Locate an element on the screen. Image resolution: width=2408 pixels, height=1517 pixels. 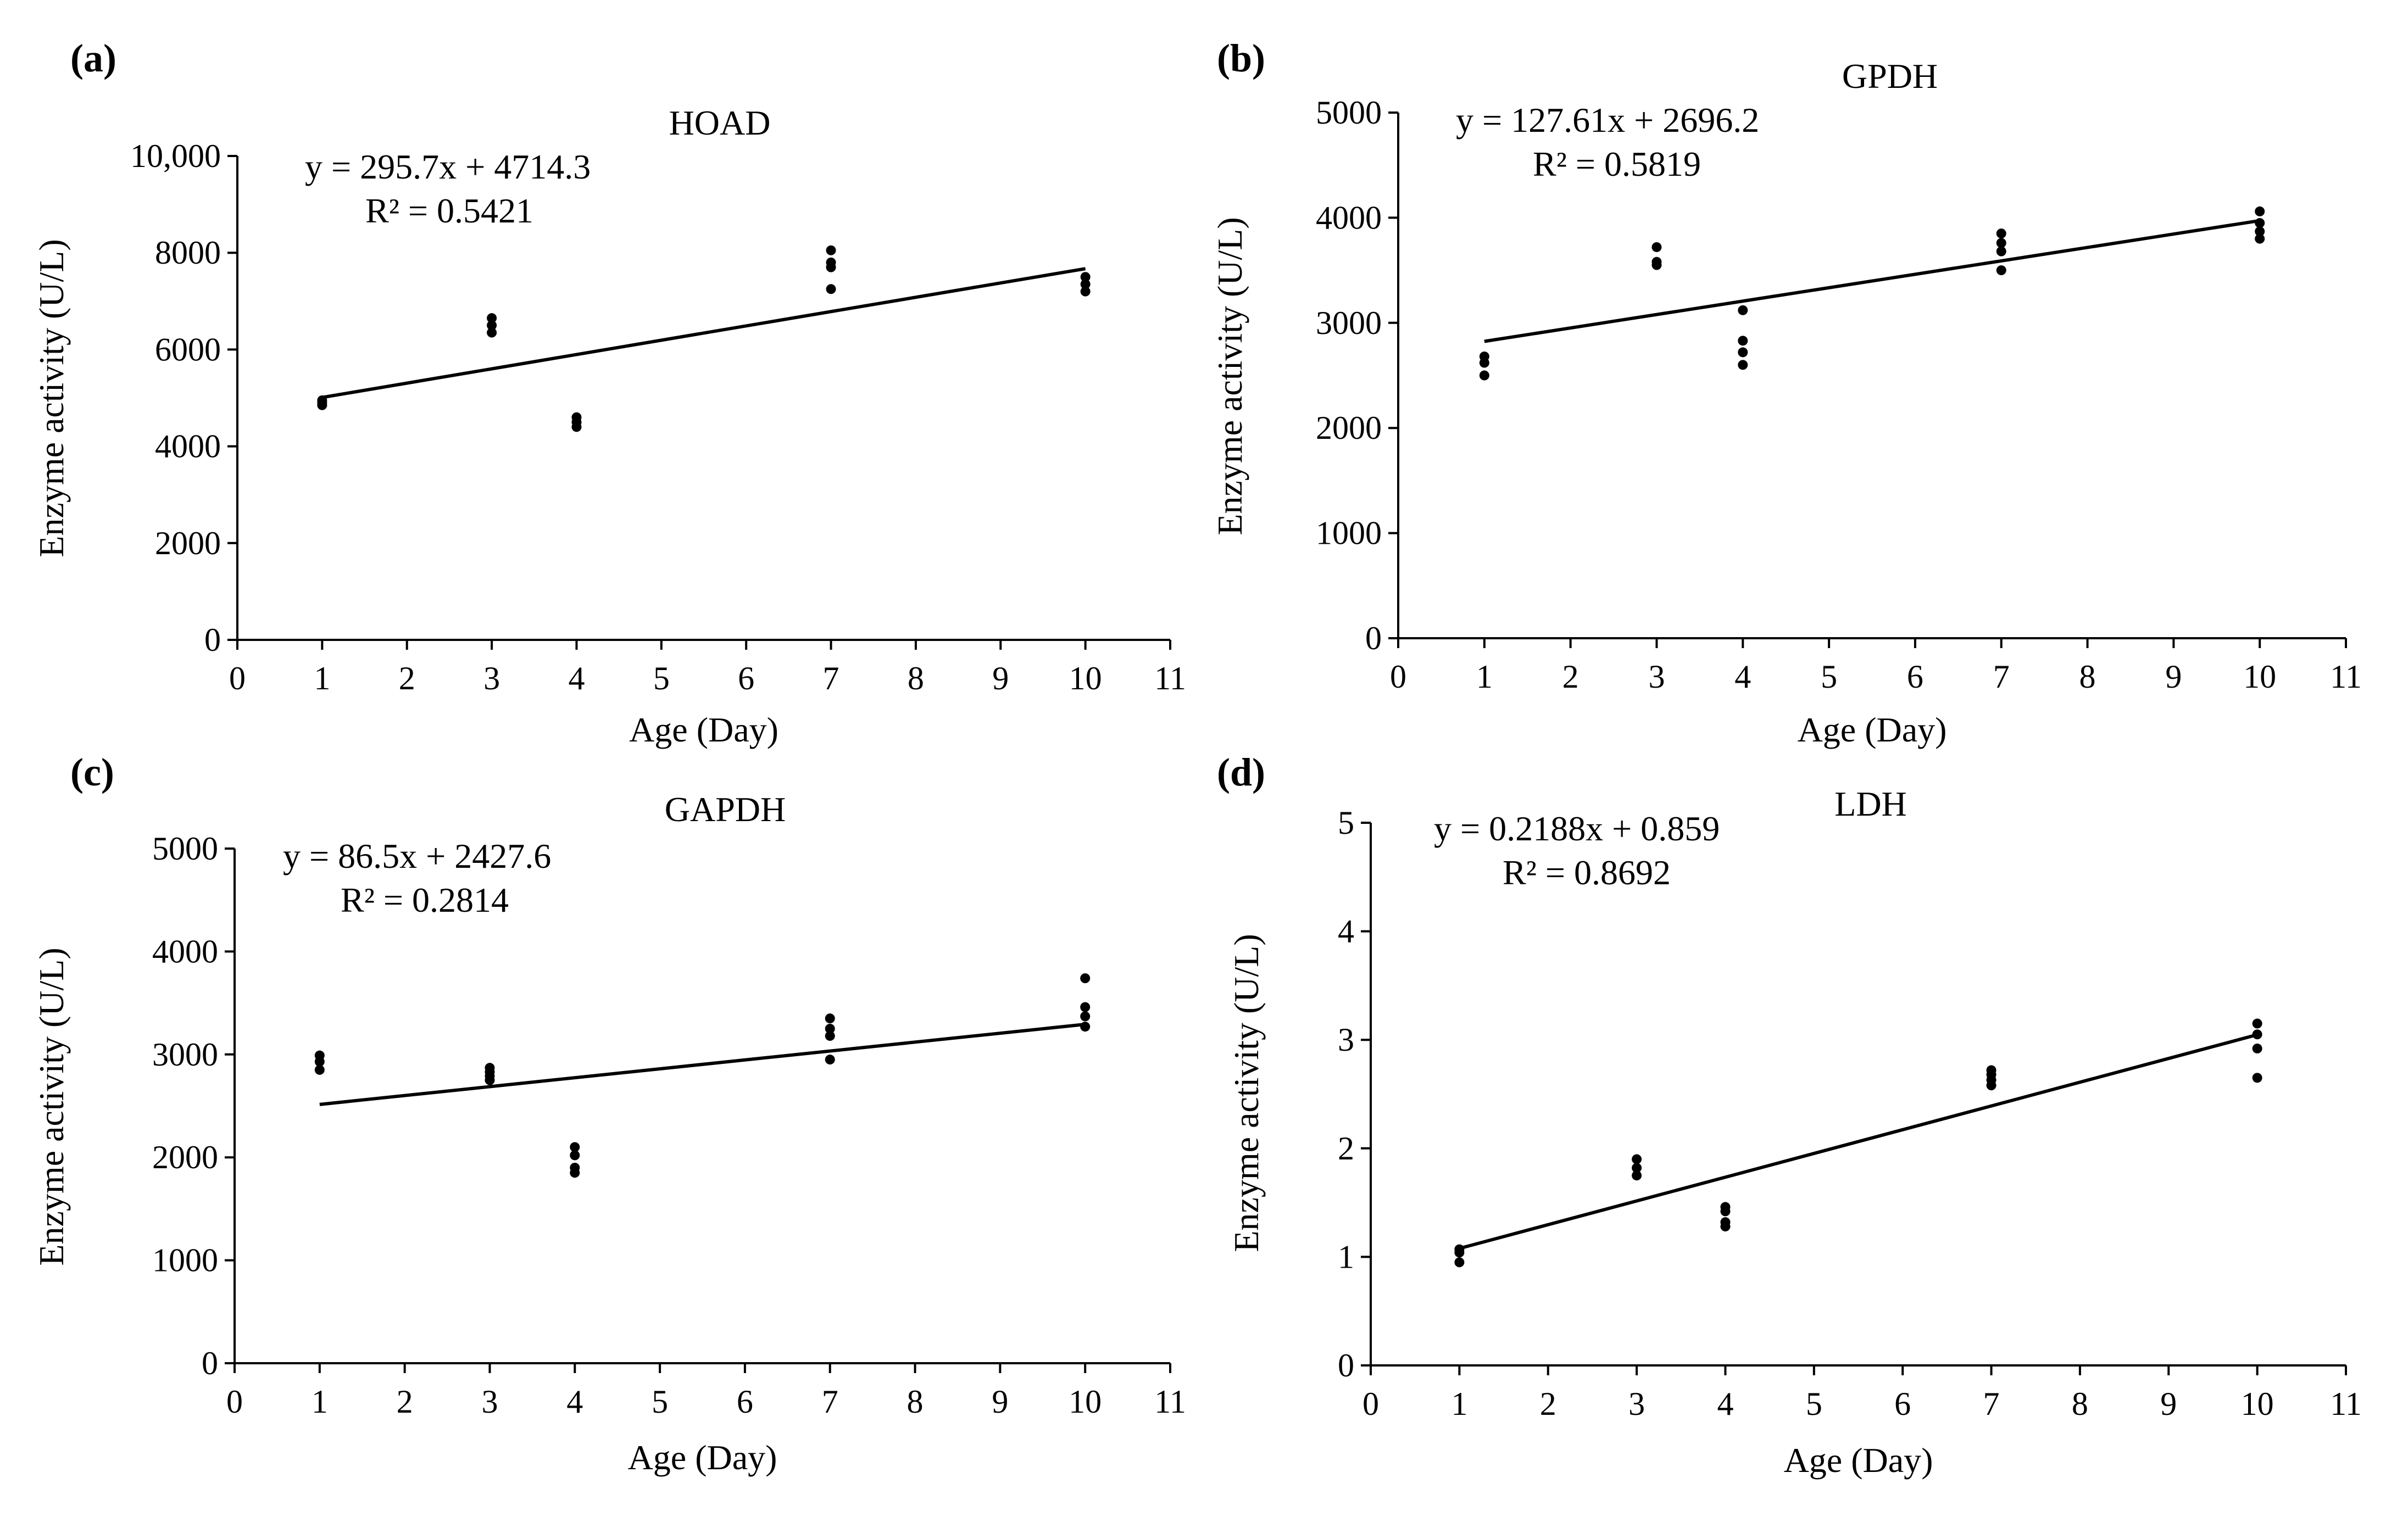
trendline-equation: y = 127.61x + 2696.2 is located at coordinates (1607, 120).